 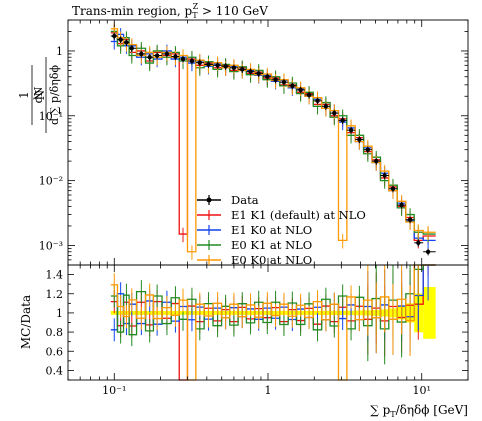 I want to click on legend-label-2: E1 K0 at NLO, so click(x=271, y=230).